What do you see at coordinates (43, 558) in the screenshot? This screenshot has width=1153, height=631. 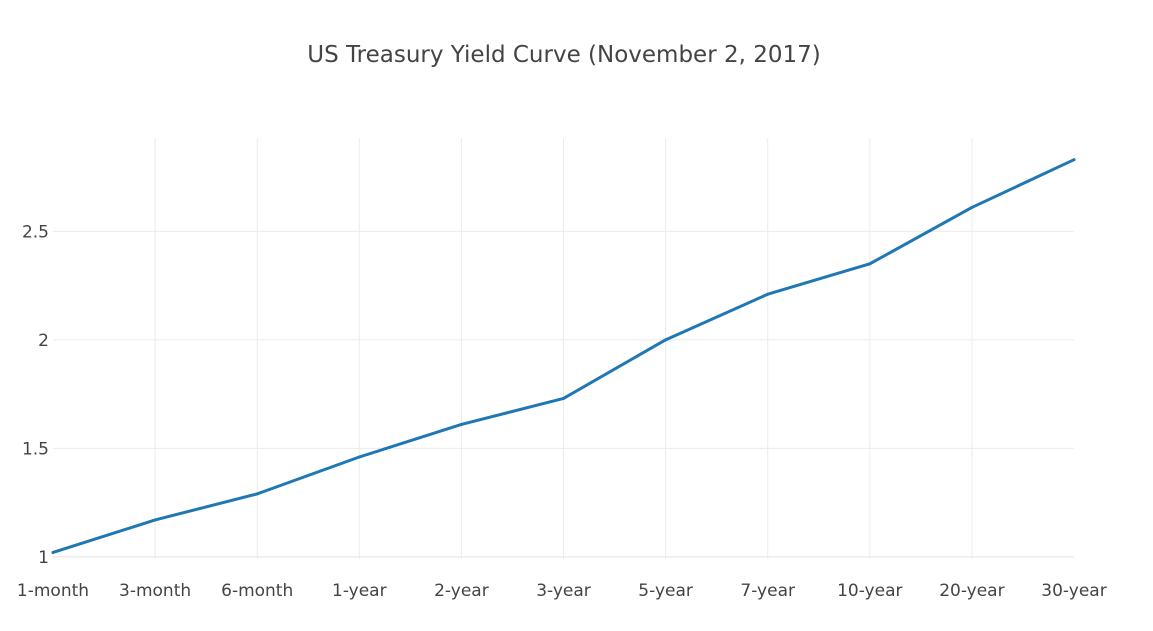 I see `y-tick-label: 1` at bounding box center [43, 558].